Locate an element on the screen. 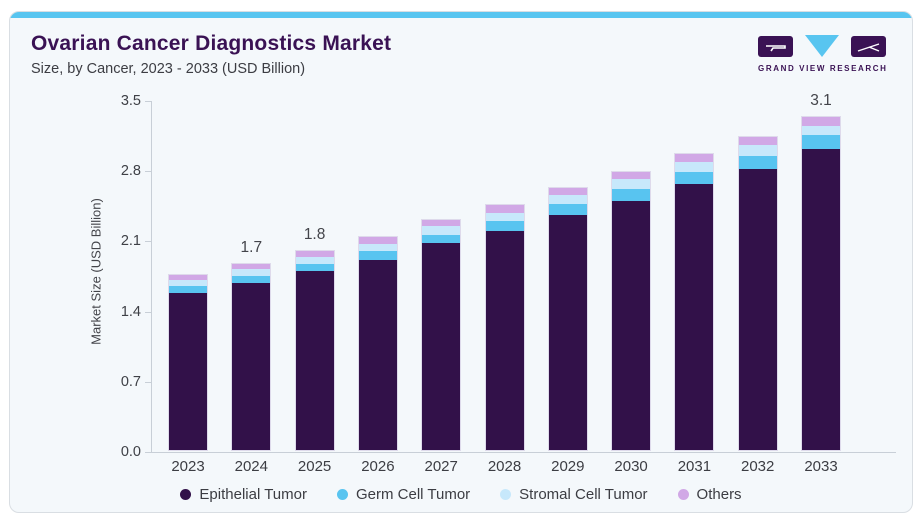 This screenshot has width=922, height=524. stacked-bar-2025 is located at coordinates (314, 350).